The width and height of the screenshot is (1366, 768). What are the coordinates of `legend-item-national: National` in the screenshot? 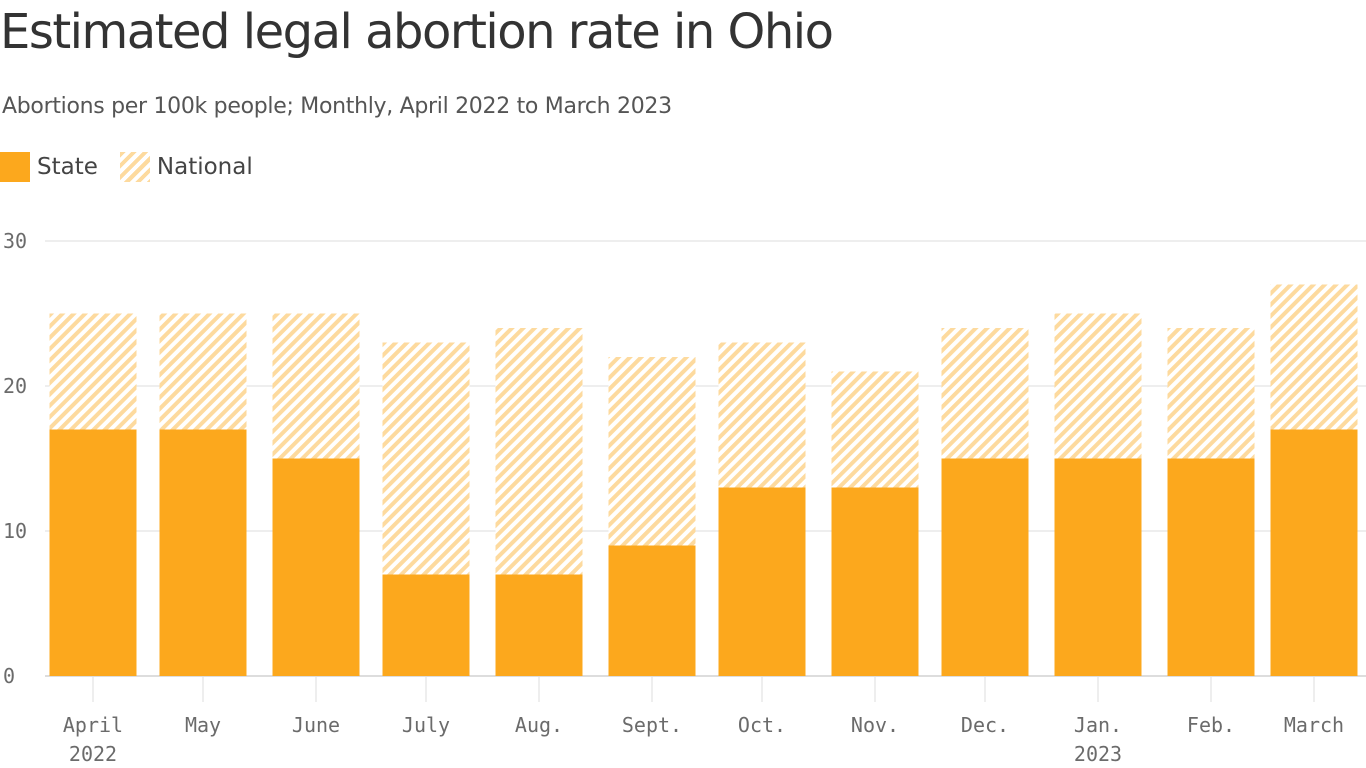 It's located at (186, 167).